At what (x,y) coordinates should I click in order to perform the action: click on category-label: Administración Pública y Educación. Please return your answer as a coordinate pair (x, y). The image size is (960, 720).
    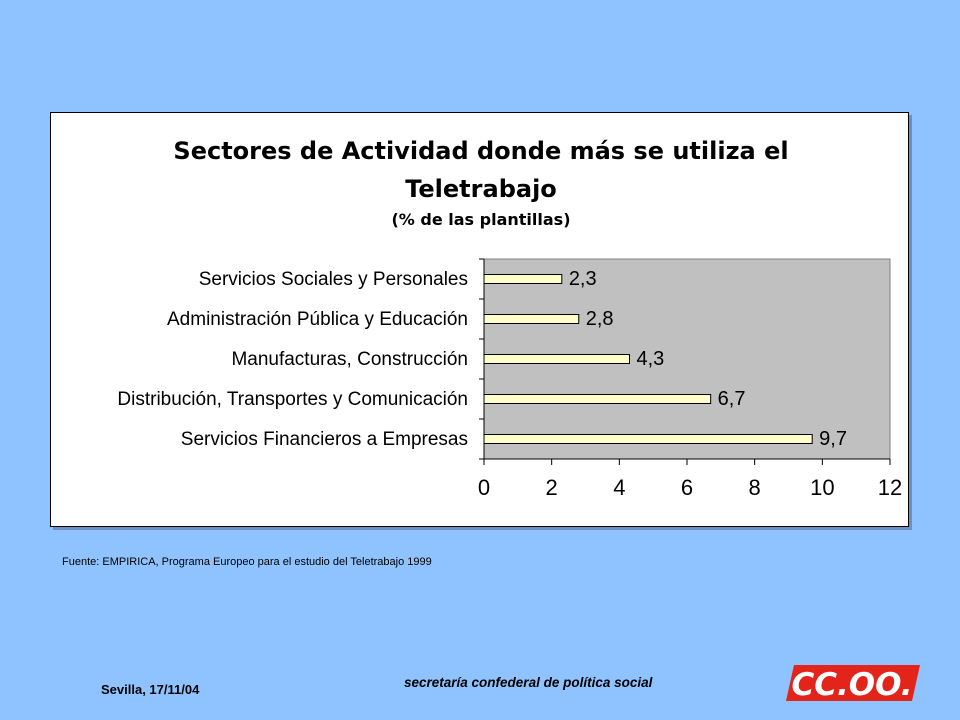
    Looking at the image, I should click on (317, 319).